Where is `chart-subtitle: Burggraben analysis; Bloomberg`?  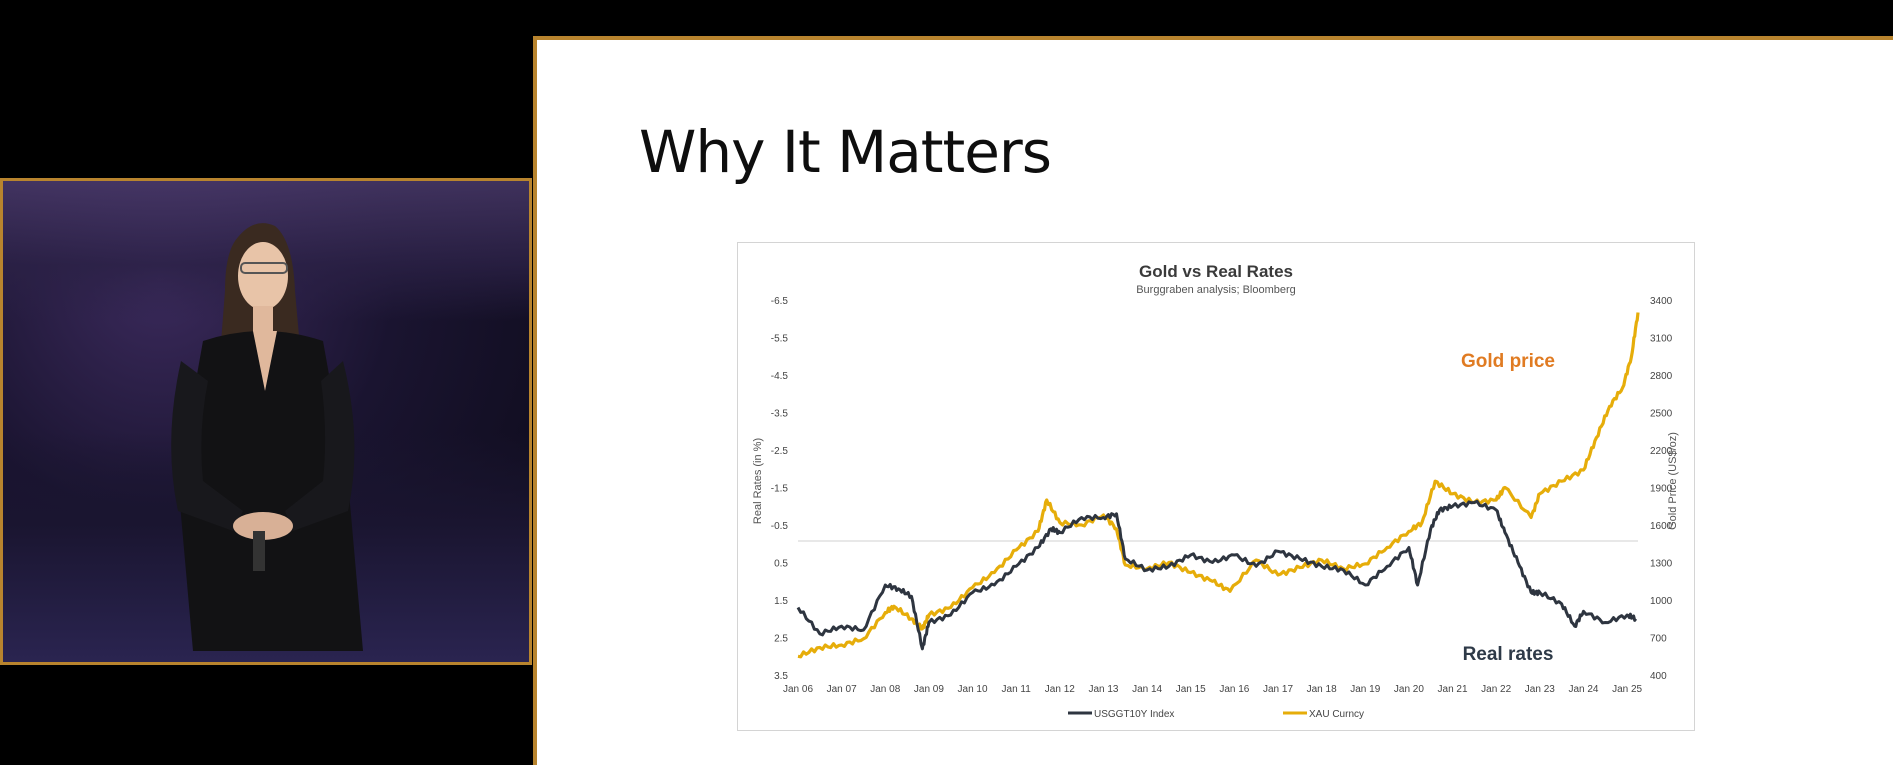
chart-subtitle: Burggraben analysis; Bloomberg is located at coordinates (1216, 290).